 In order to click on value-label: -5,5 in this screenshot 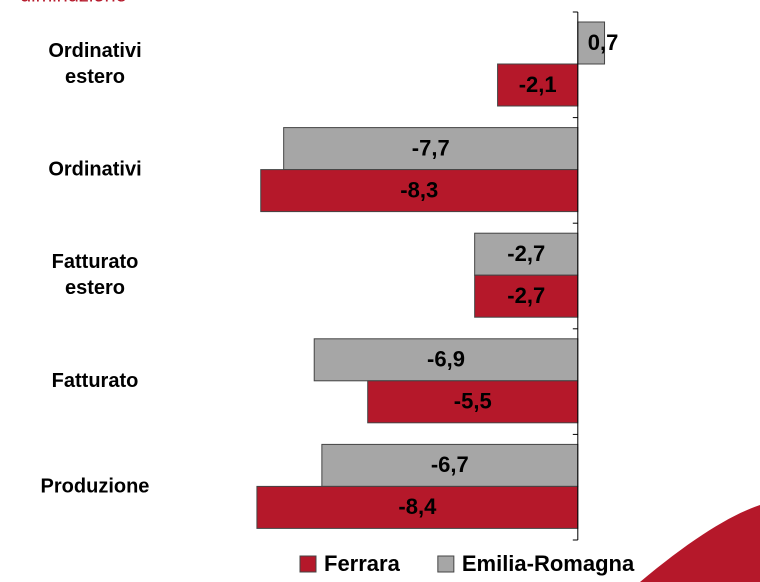, I will do `click(473, 401)`.